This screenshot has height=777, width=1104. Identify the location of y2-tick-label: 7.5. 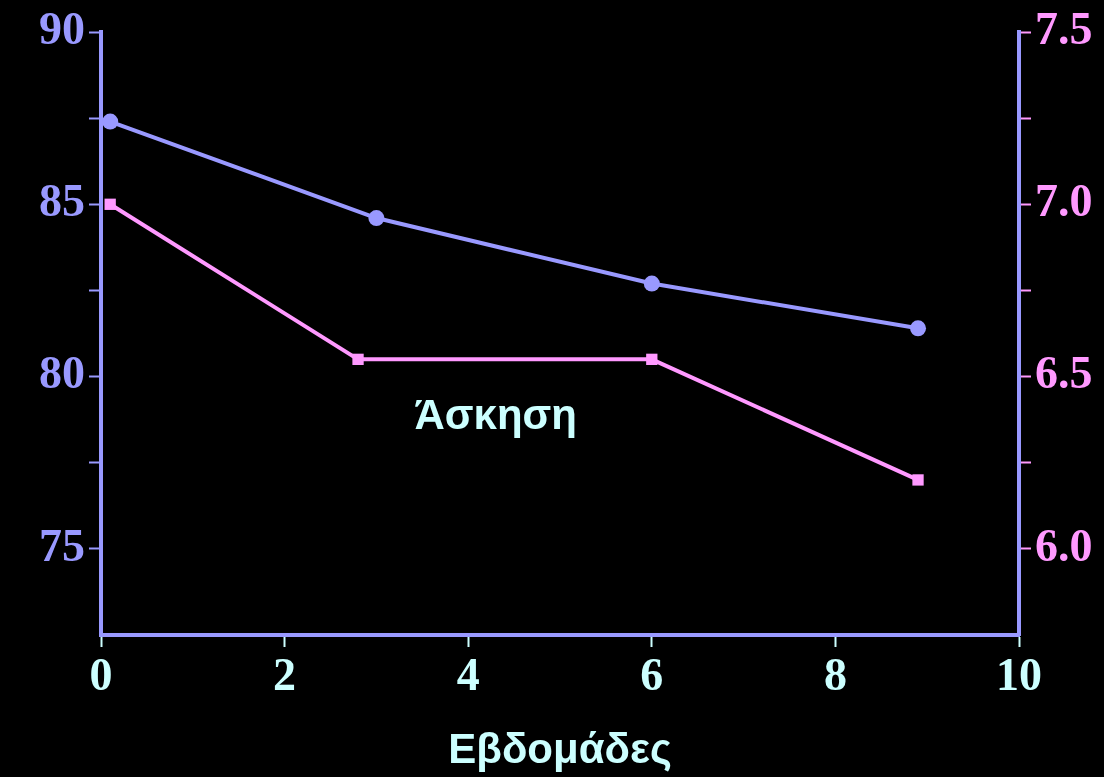
(1064, 28).